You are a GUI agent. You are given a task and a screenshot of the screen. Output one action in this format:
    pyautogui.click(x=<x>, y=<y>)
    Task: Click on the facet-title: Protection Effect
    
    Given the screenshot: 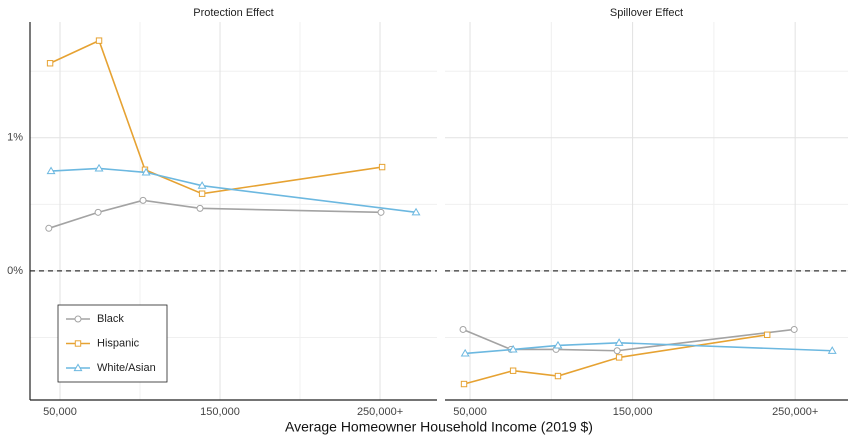 What is the action you would take?
    pyautogui.click(x=233, y=13)
    